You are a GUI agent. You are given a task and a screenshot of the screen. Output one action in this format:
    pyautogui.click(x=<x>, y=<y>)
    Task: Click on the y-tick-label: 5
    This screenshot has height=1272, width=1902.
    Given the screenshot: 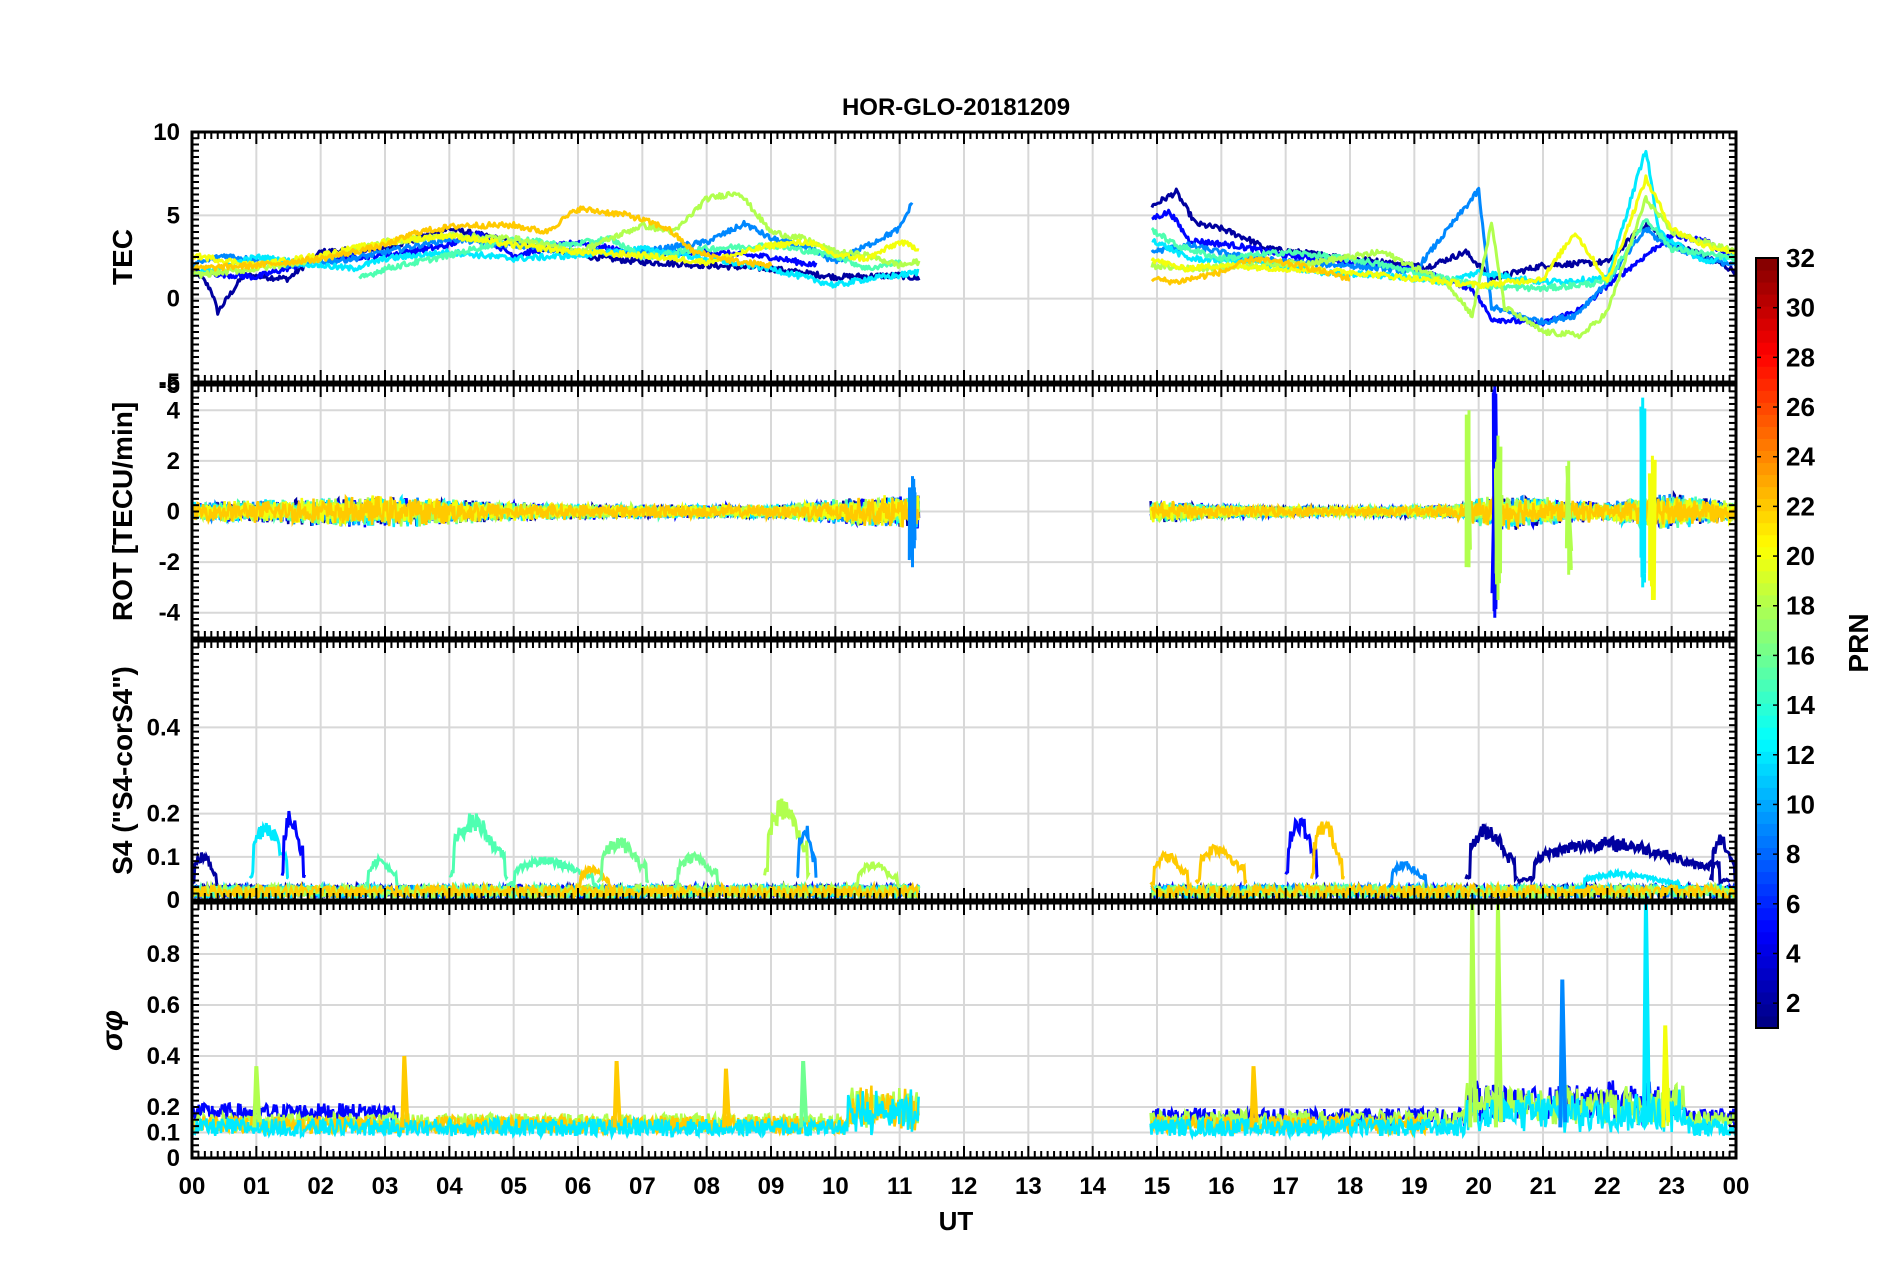 What is the action you would take?
    pyautogui.click(x=173, y=215)
    